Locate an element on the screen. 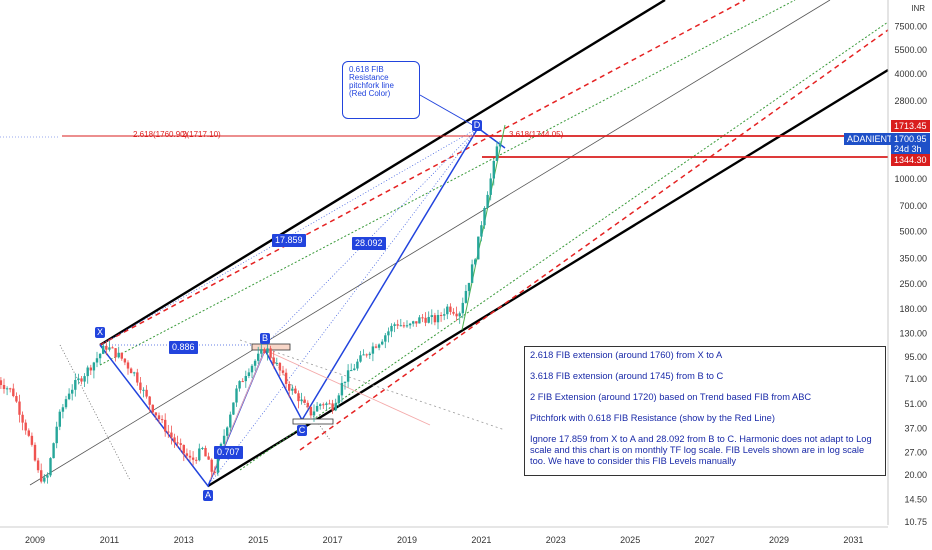 Image resolution: width=932 pixels, height=550 pixels. callout-pointer is located at coordinates (449, 111).